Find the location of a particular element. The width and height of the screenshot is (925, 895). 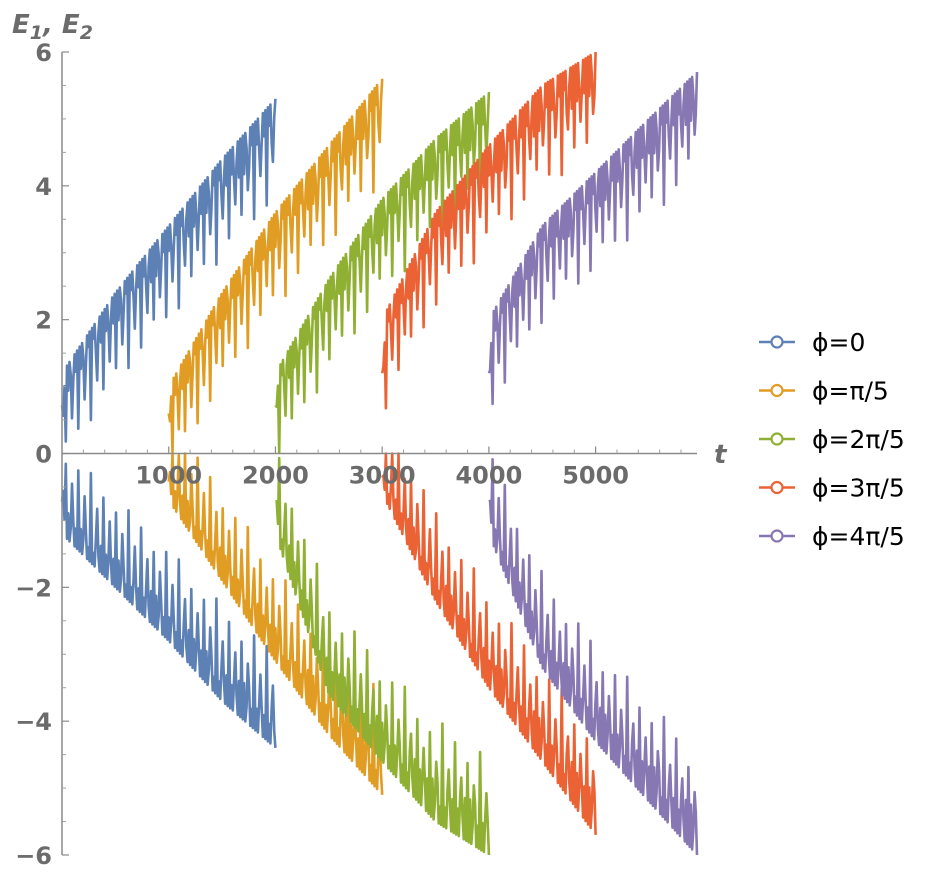

y-tick-label: 6 is located at coordinates (43, 53).